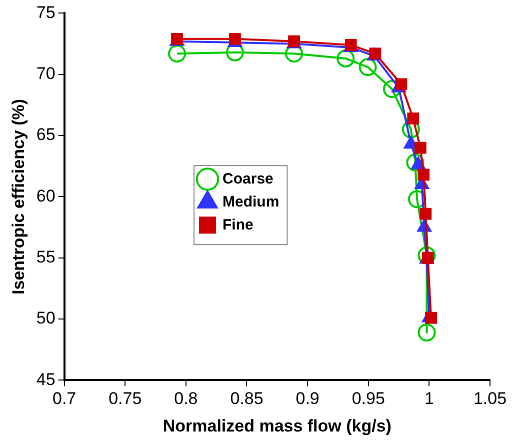 Image resolution: width=515 pixels, height=443 pixels. I want to click on legend-label: Coarse, so click(248, 179).